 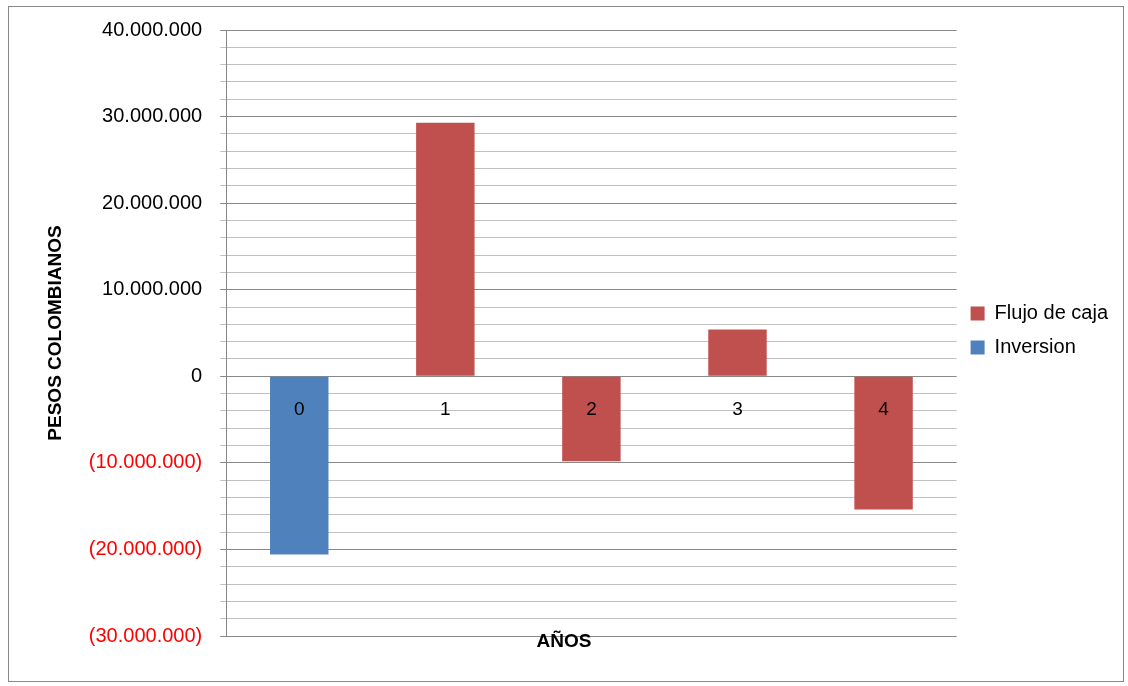 I want to click on y-tick-label: (30.000.000), so click(x=145, y=634).